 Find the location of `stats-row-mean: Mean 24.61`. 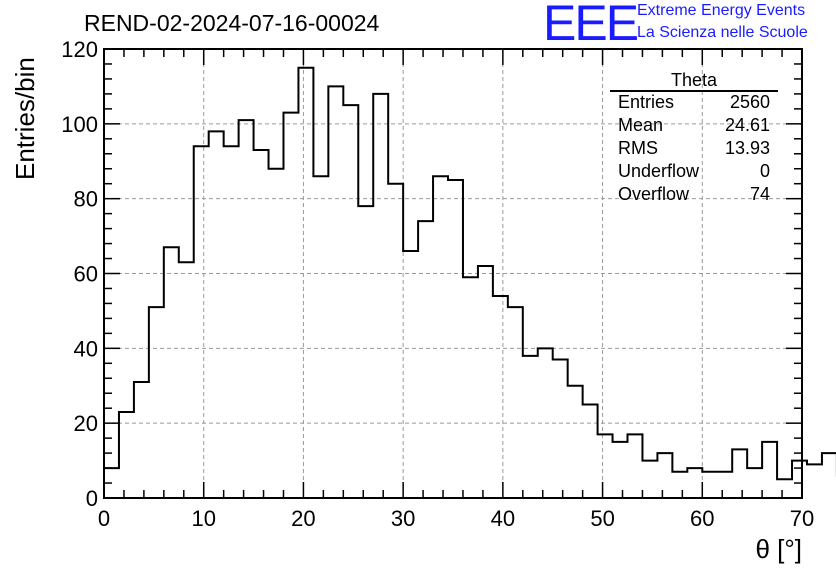

stats-row-mean: Mean 24.61 is located at coordinates (694, 126).